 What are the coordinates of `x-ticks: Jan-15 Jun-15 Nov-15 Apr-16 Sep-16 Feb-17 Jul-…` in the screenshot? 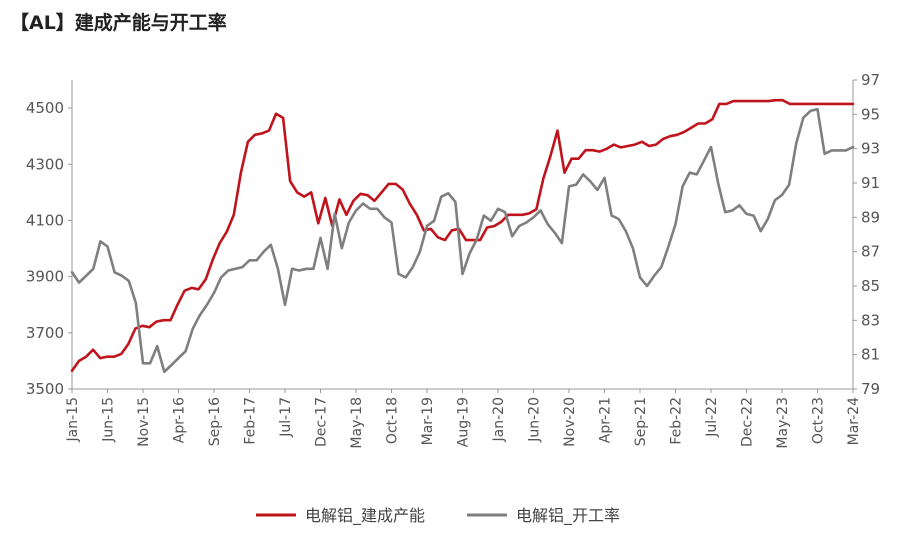 It's located at (463, 419).